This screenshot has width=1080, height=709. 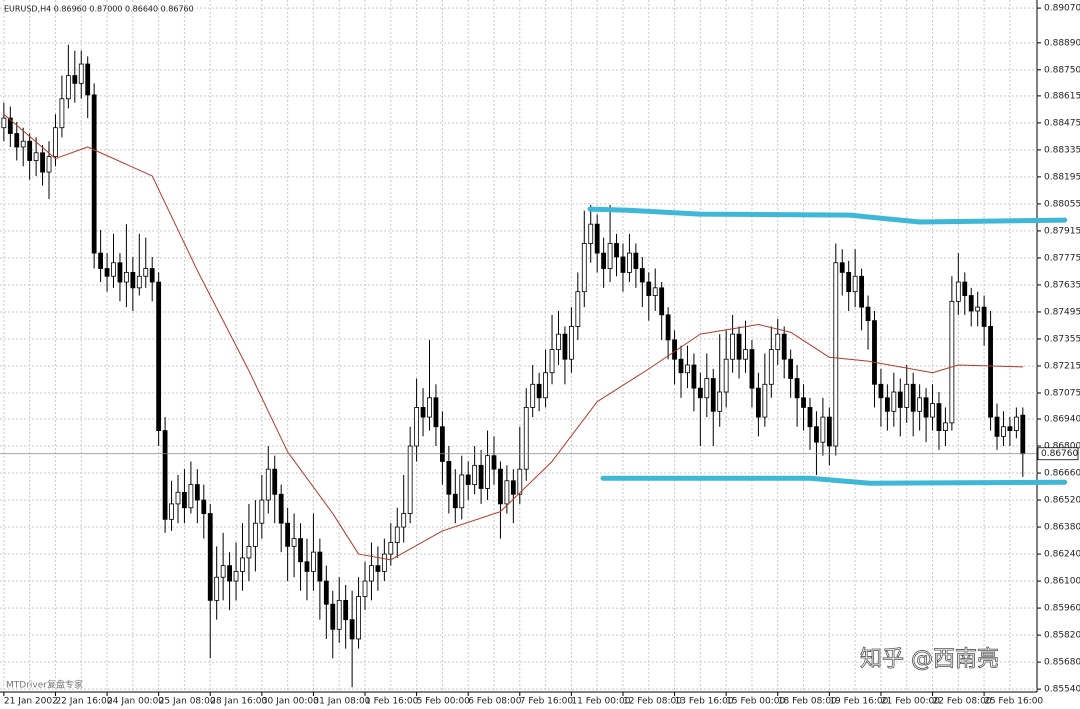 I want to click on y-tick-label: 0.86240, so click(x=1062, y=555).